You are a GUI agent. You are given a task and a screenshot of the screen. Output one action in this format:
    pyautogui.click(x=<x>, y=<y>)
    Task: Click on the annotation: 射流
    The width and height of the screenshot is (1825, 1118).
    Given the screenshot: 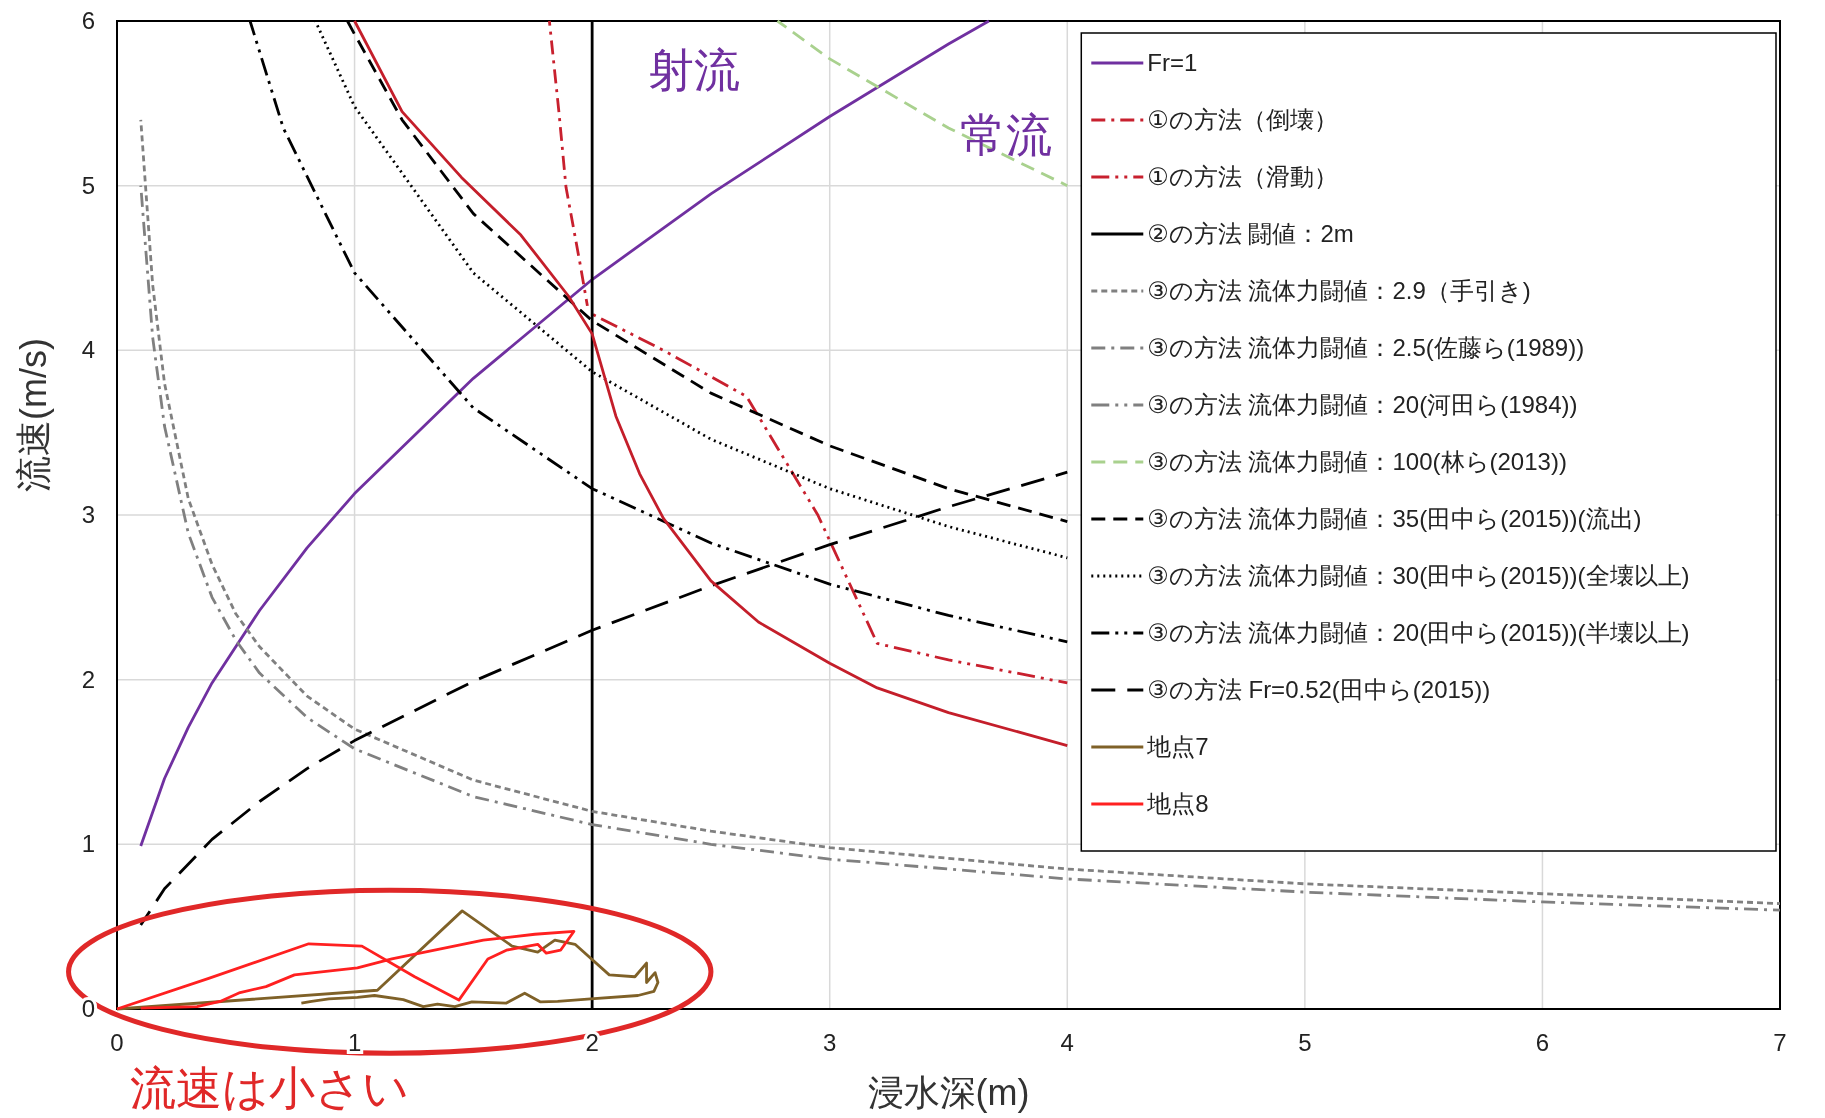 What is the action you would take?
    pyautogui.click(x=694, y=70)
    